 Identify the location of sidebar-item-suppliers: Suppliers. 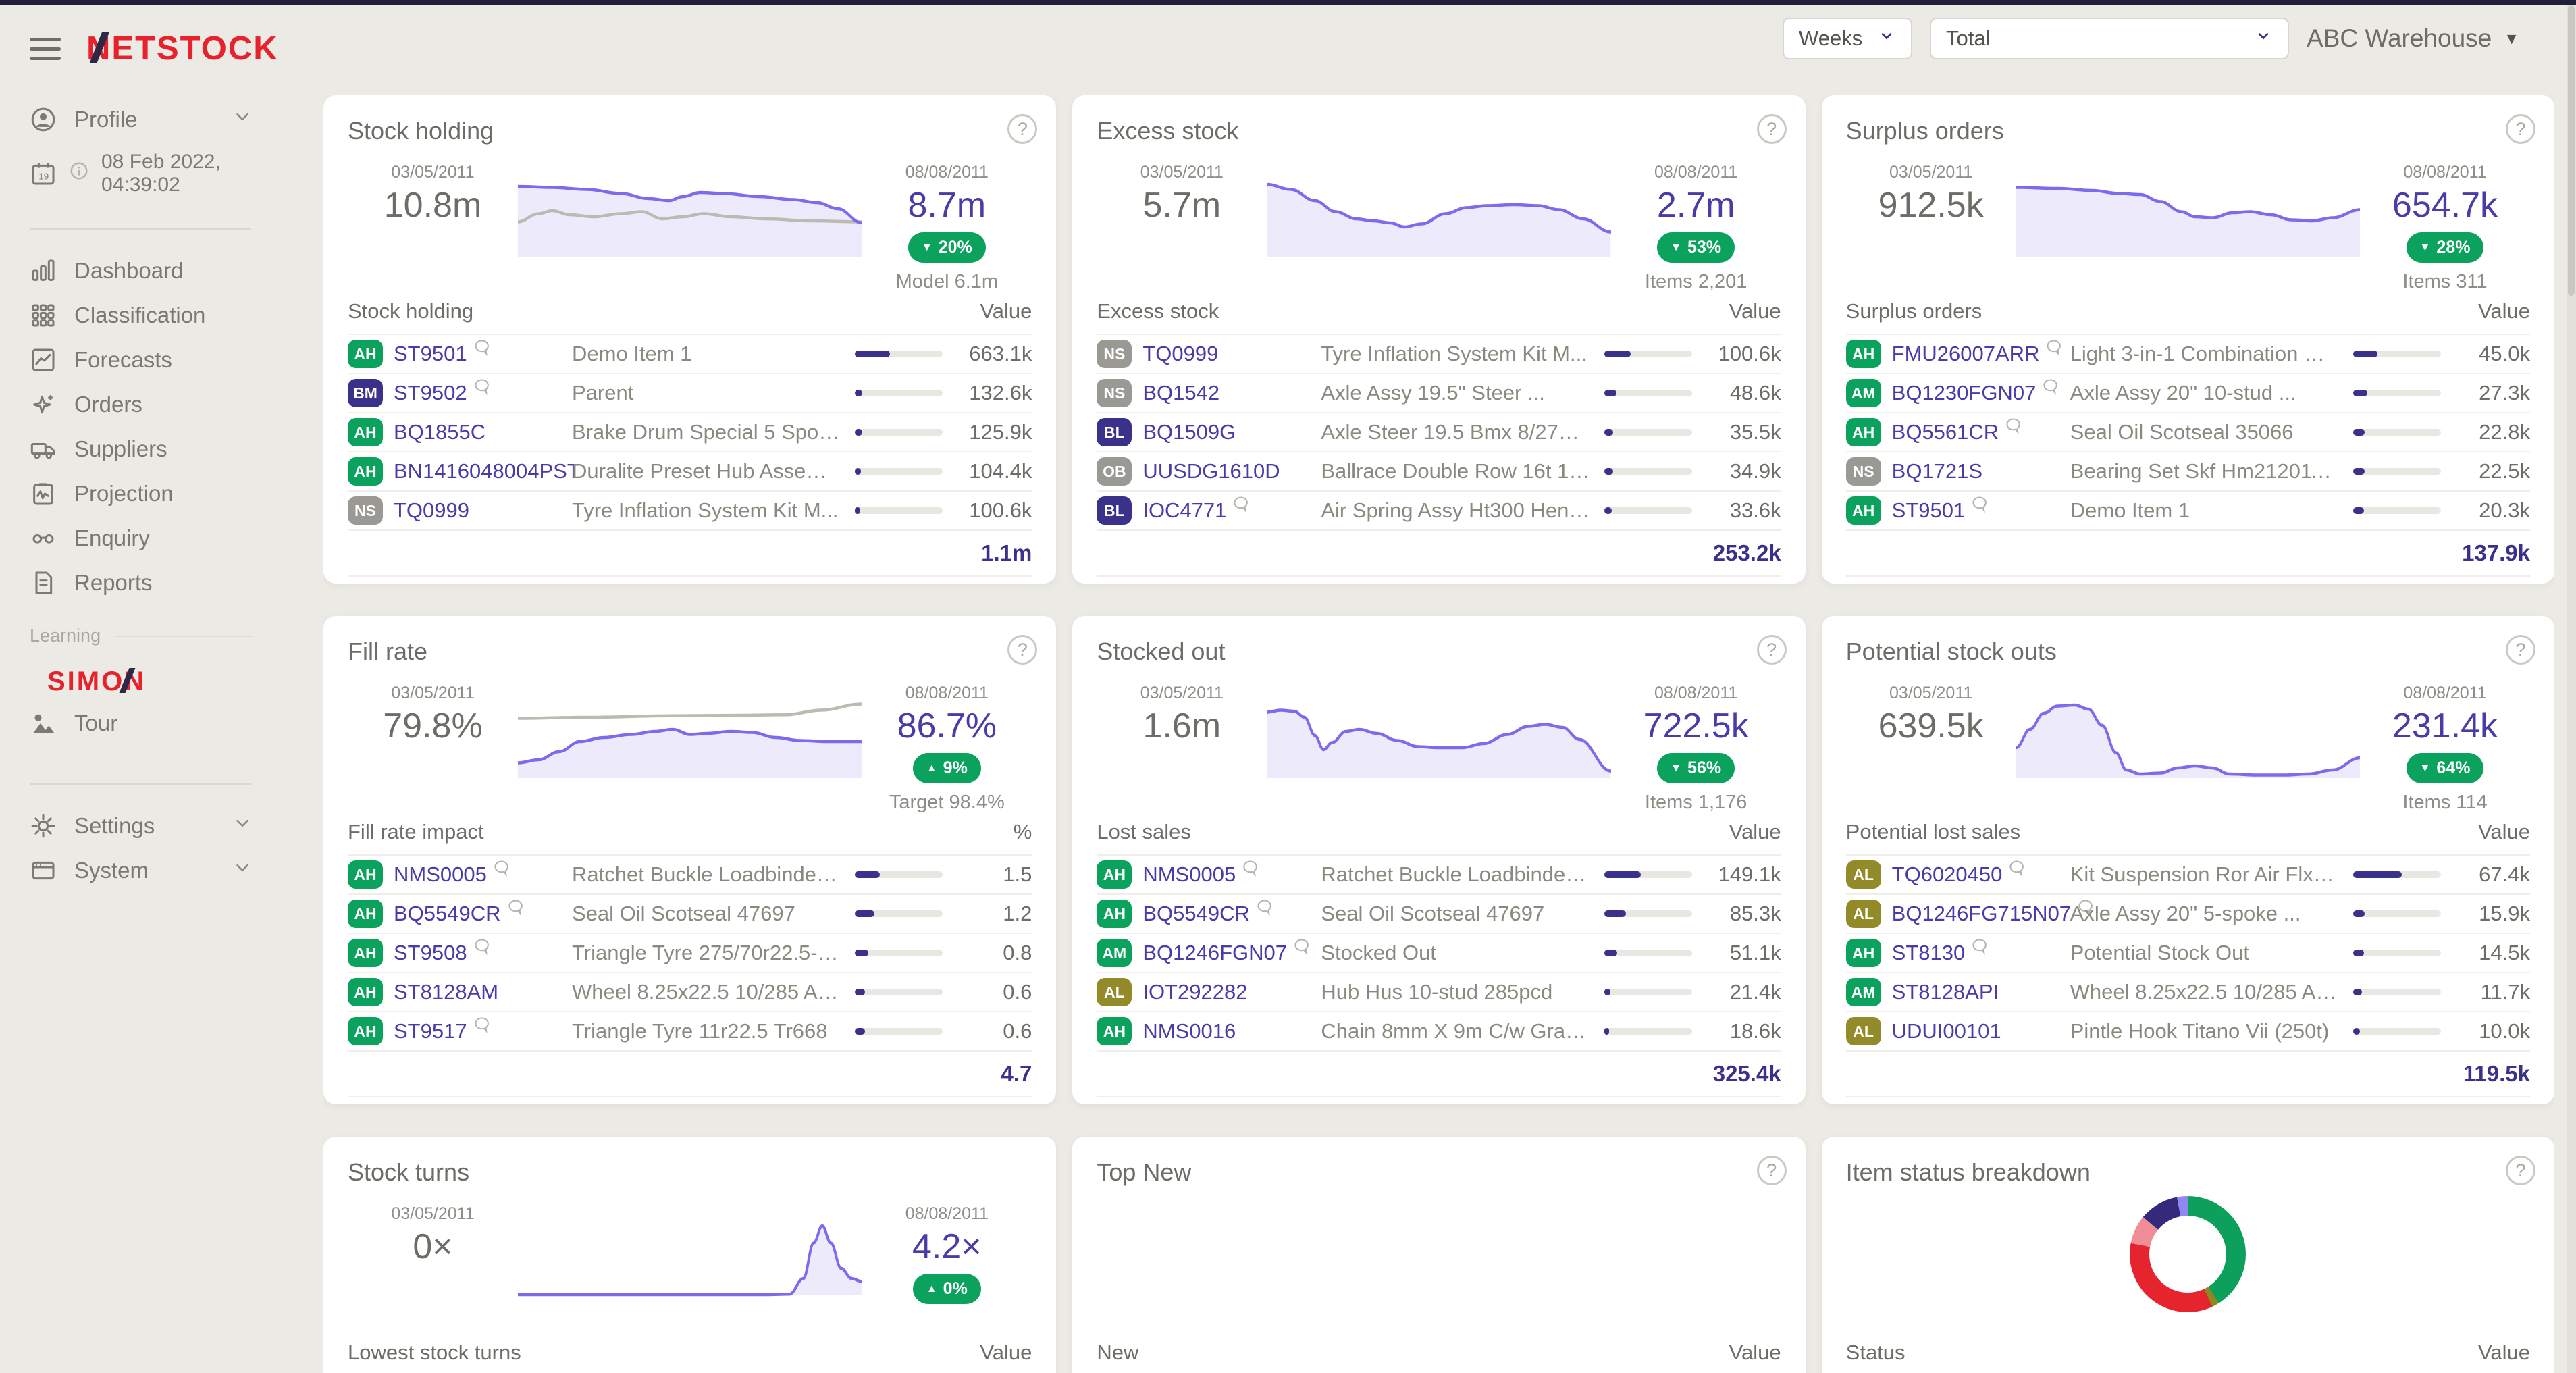
(135, 449).